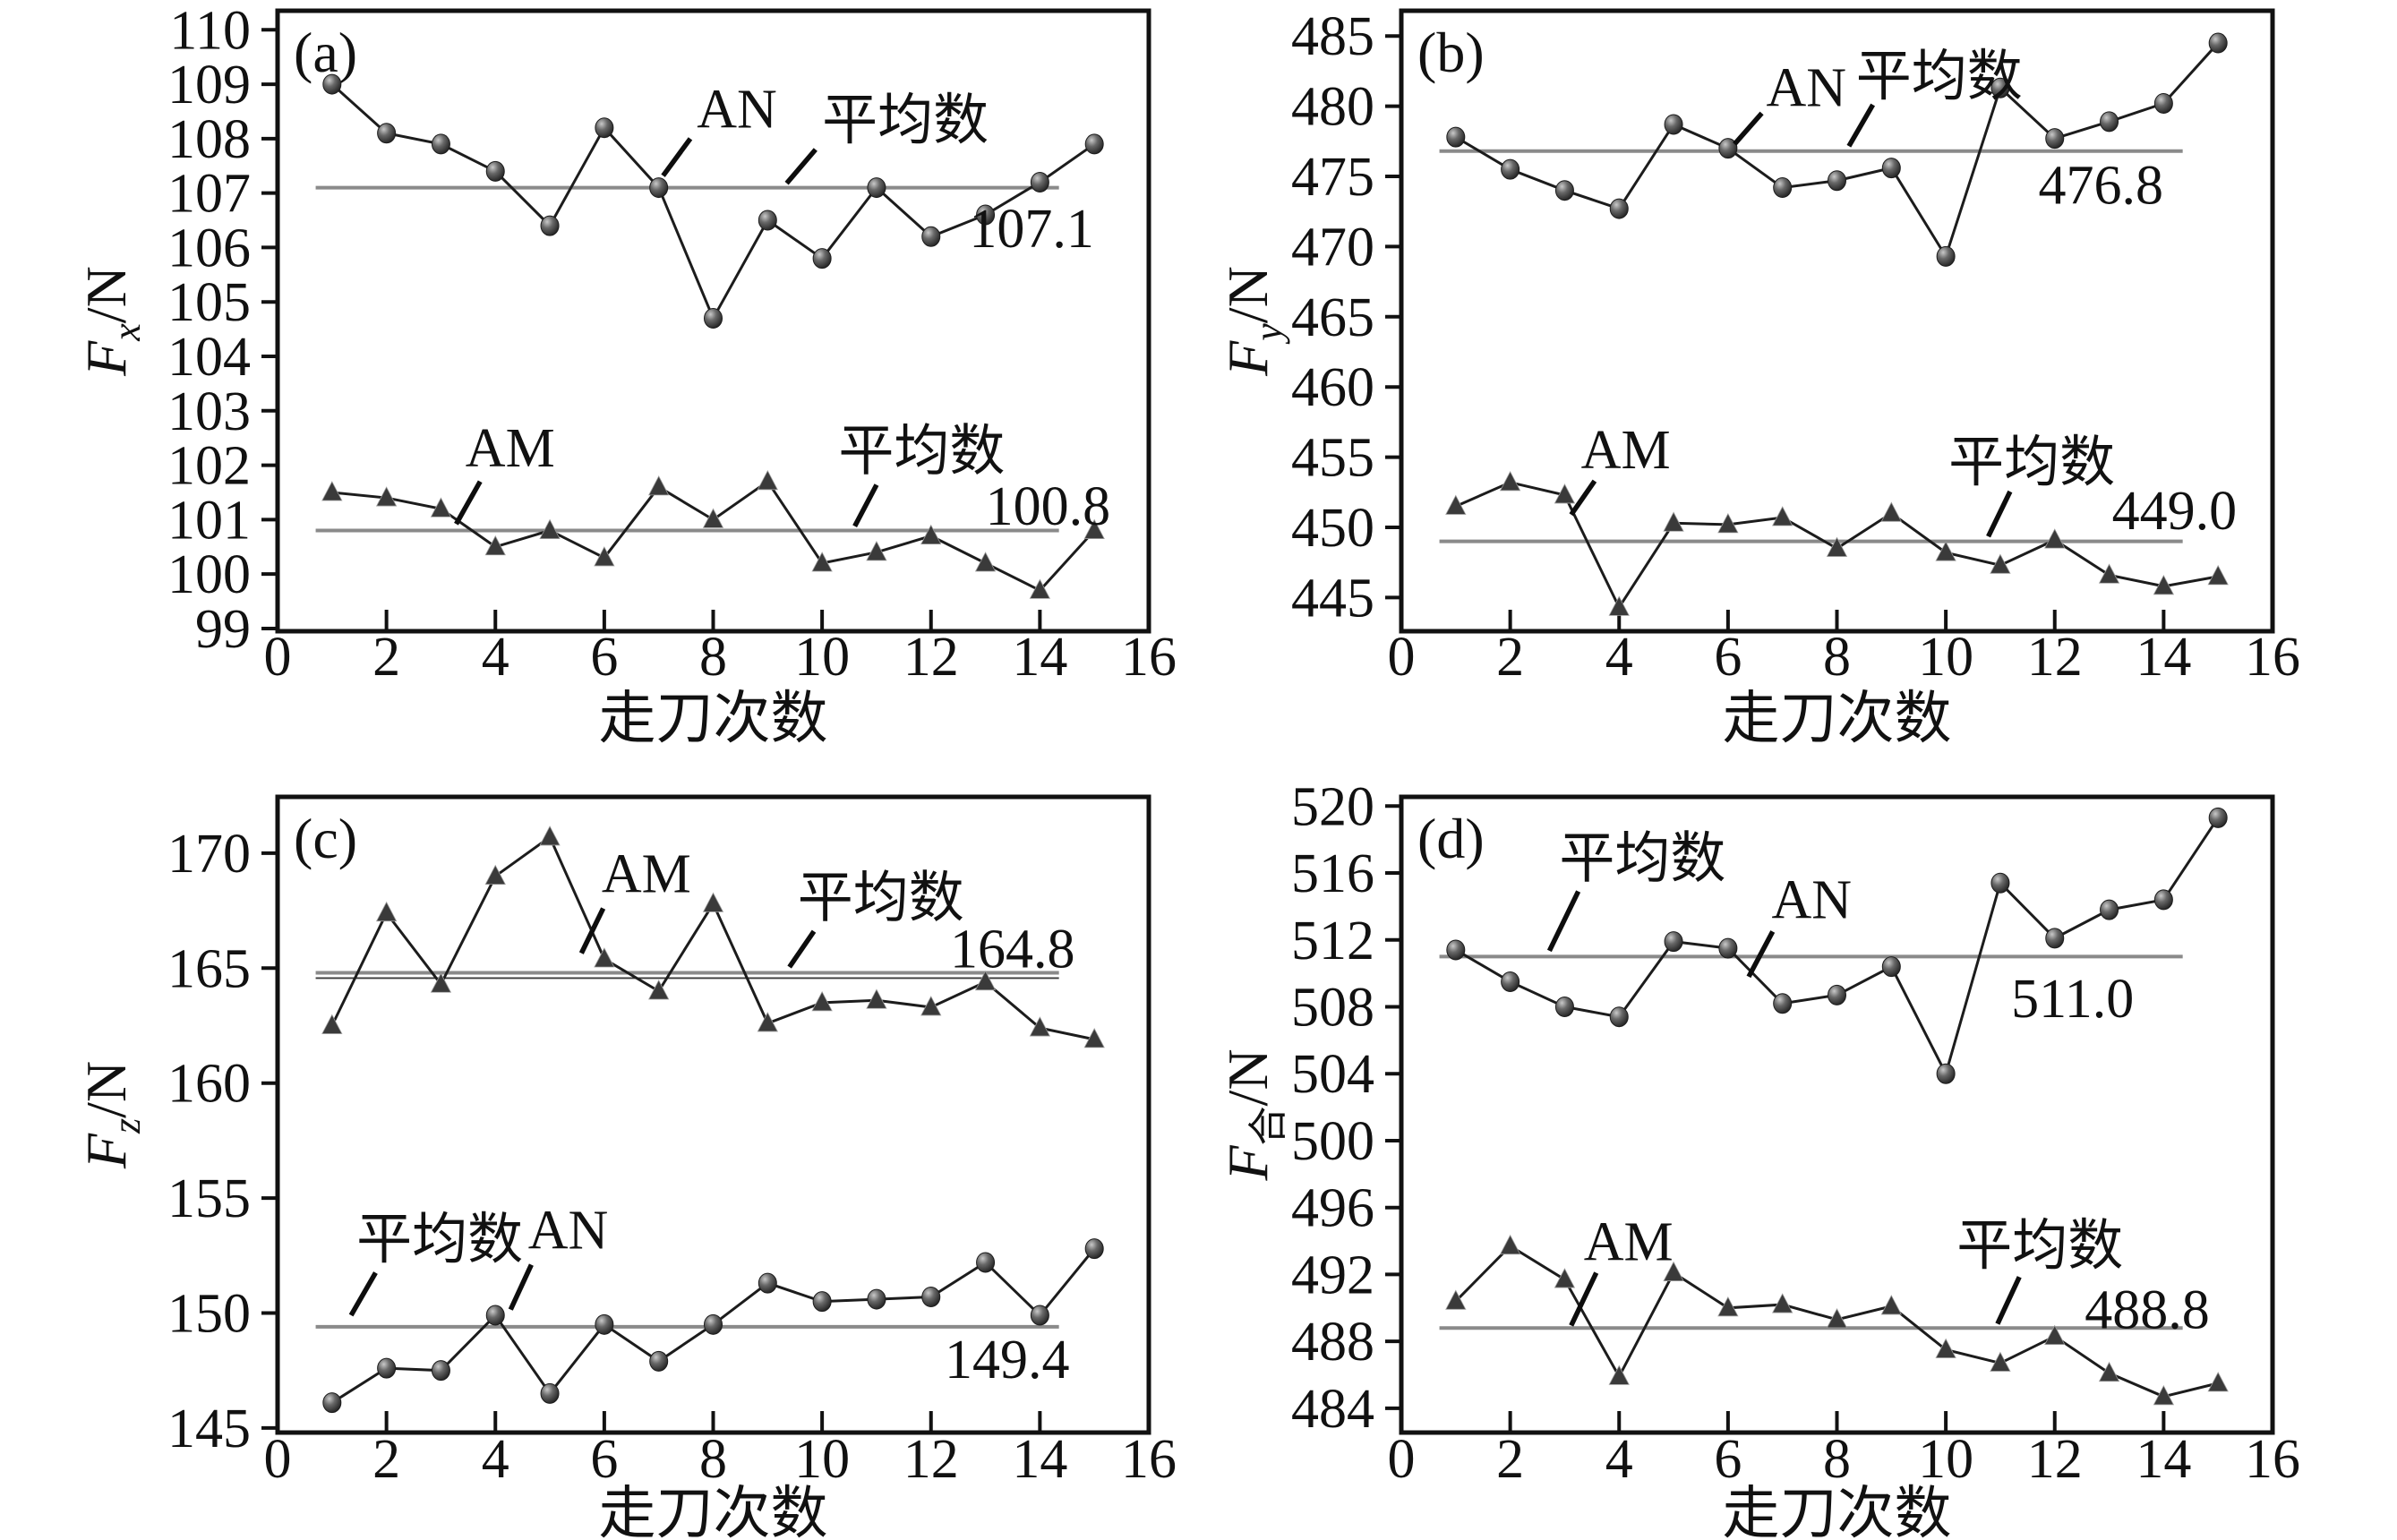  Describe the element at coordinates (921, 451) in the screenshot. I see `mean-label-1: 平均数` at that location.